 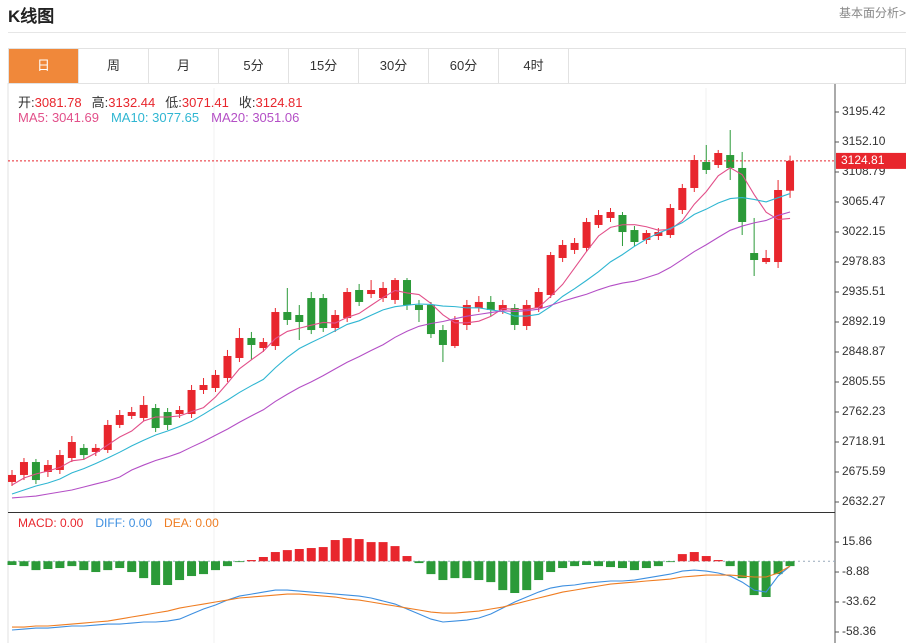 What do you see at coordinates (279, 102) in the screenshot?
I see `info-value: 3124.81` at bounding box center [279, 102].